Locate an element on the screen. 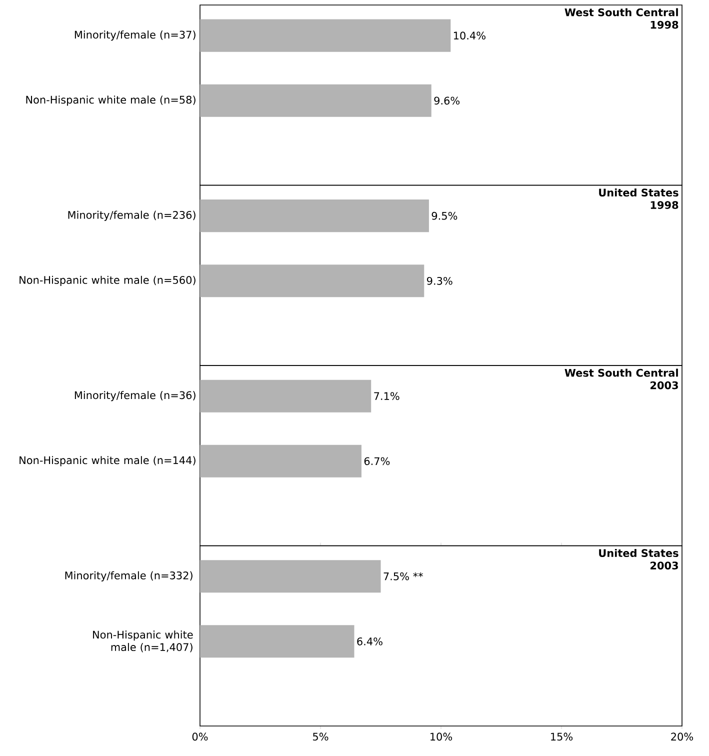 The image size is (709, 756). y-tick-label: Non-Hispanic white male (n=144) is located at coordinates (108, 461).